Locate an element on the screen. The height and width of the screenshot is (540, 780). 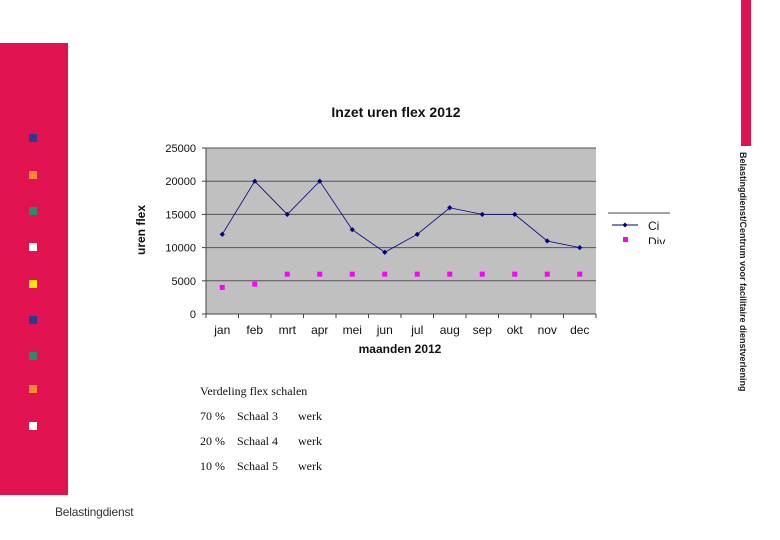
legend-marker-div is located at coordinates (625, 239).